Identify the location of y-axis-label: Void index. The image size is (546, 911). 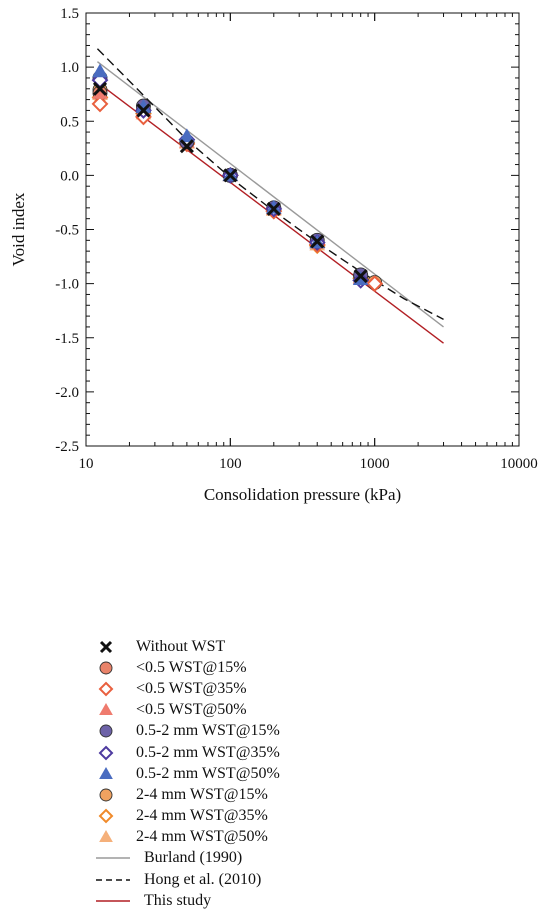
(18, 229).